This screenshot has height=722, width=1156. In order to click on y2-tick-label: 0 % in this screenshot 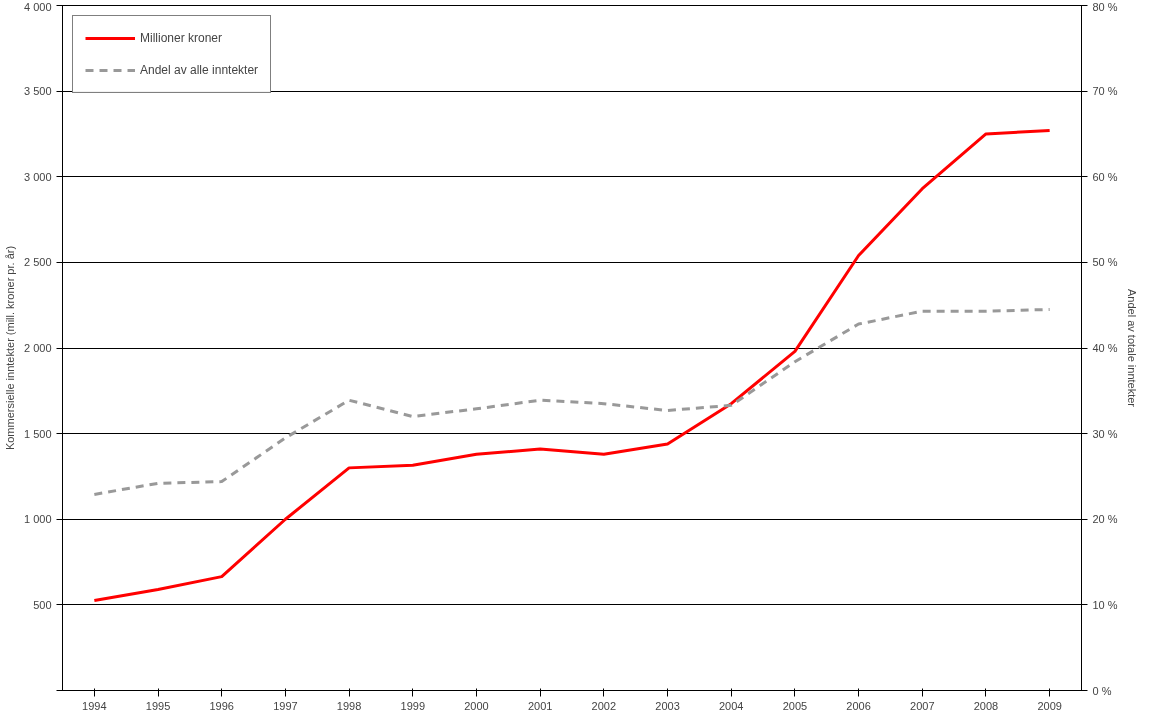, I will do `click(1102, 690)`.